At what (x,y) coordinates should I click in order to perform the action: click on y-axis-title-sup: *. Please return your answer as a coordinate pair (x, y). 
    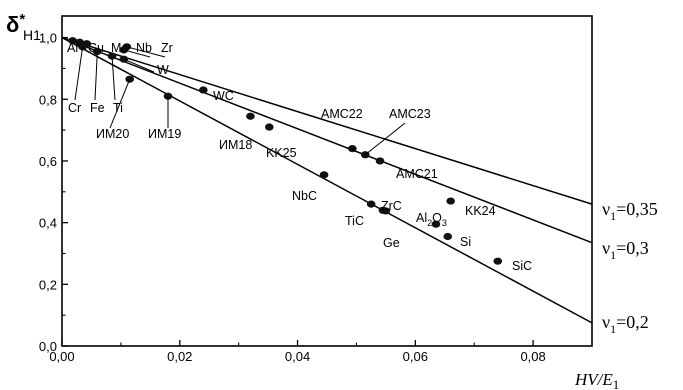
    Looking at the image, I should click on (22, 19).